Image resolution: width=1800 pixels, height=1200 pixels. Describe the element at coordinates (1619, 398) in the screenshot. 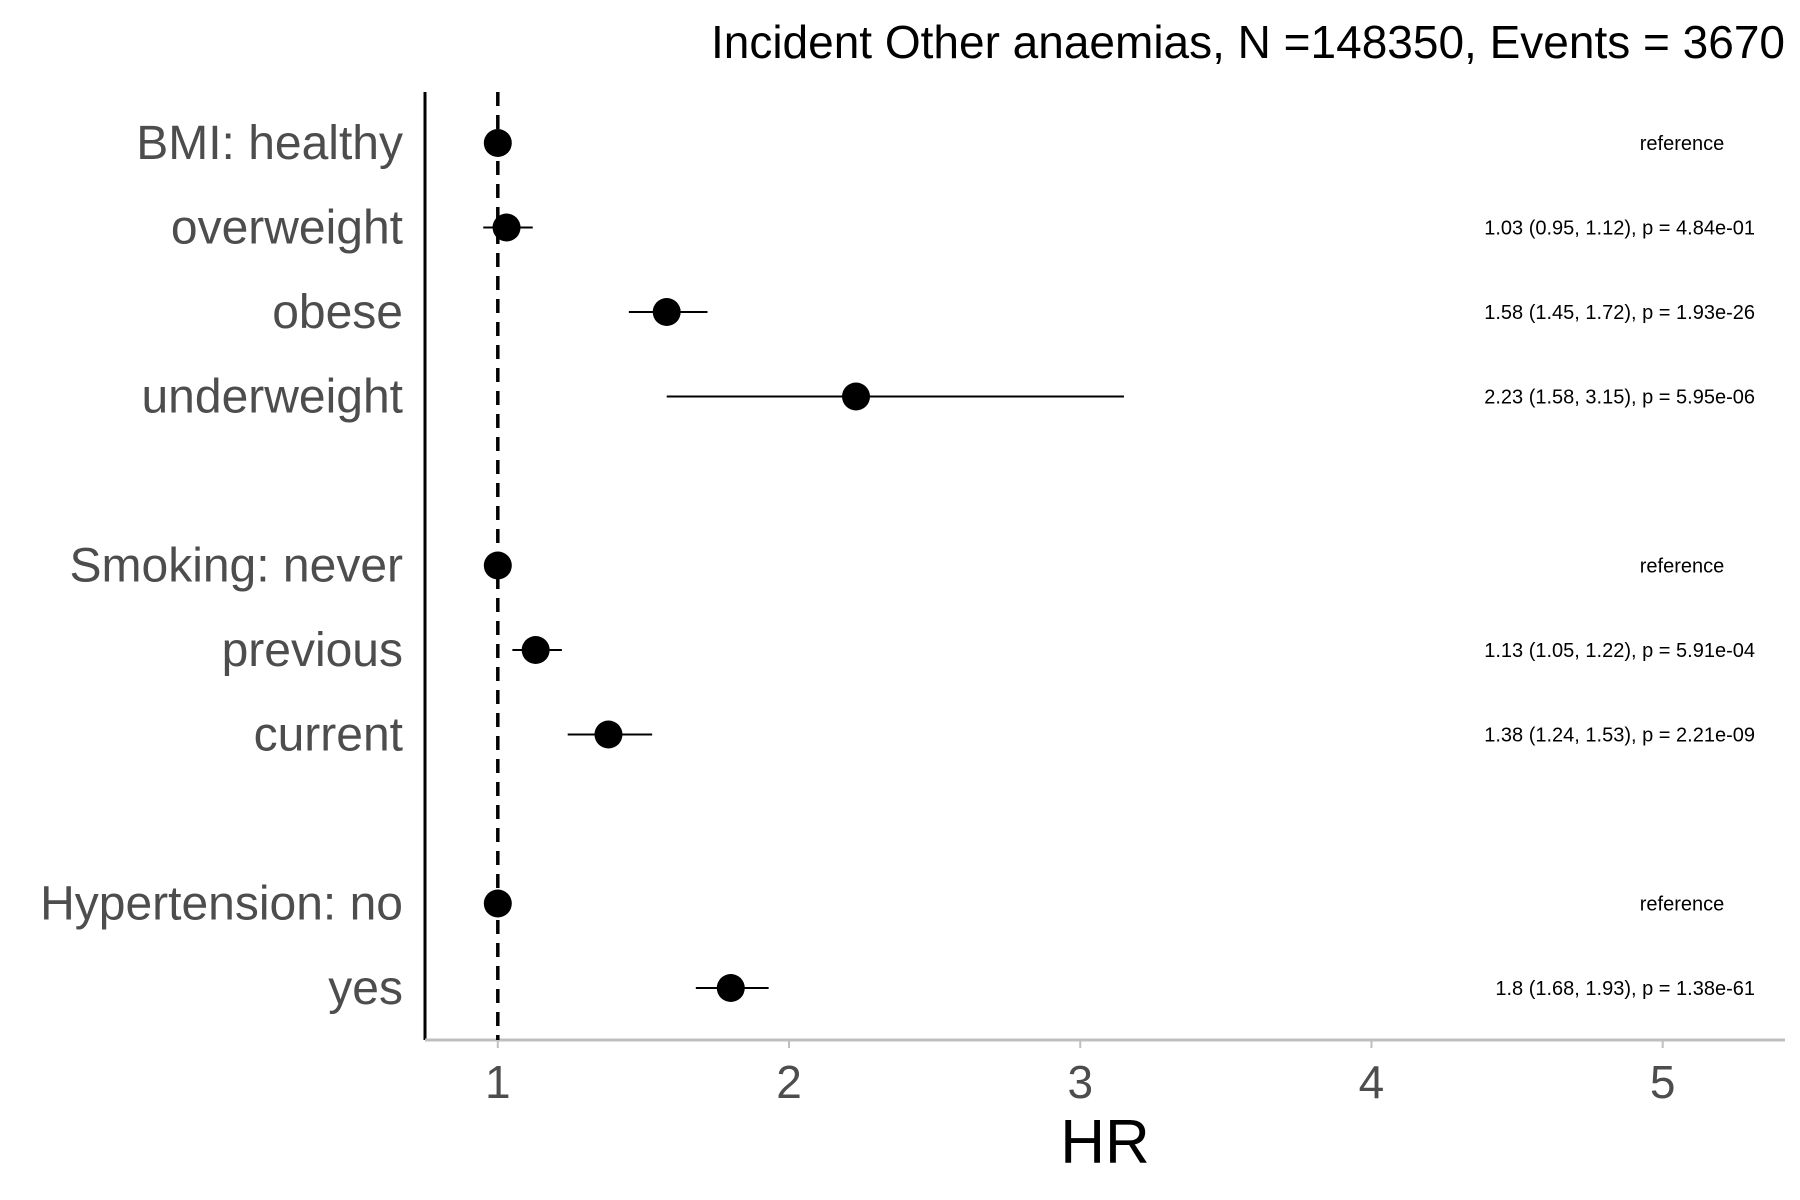

I see `hr-annotation: 2.23 (1.58, 3.15), p = 5.95e-06` at that location.